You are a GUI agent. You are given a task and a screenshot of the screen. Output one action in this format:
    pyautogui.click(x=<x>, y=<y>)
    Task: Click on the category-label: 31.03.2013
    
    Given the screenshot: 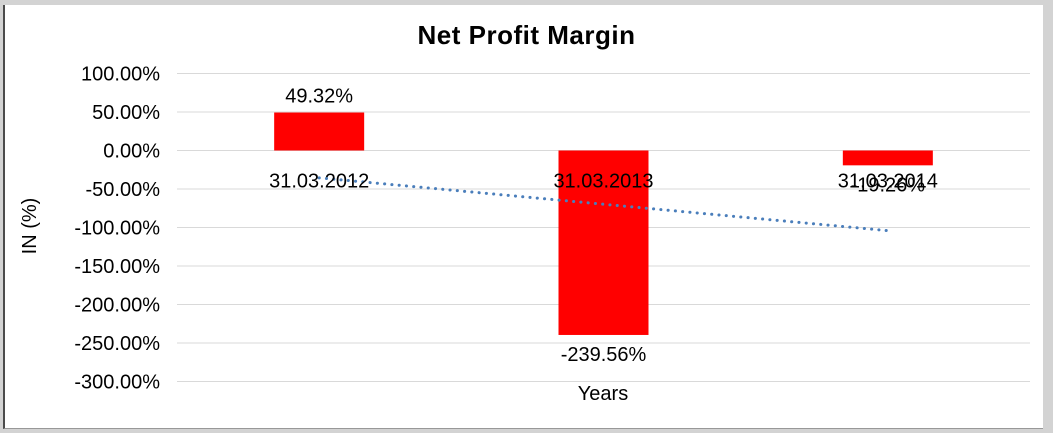 What is the action you would take?
    pyautogui.click(x=603, y=182)
    